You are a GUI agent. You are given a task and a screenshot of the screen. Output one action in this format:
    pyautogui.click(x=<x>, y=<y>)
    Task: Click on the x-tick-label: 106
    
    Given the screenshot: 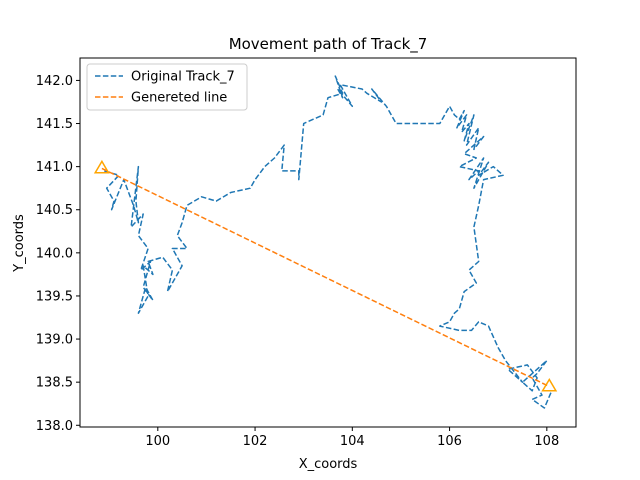 What is the action you would take?
    pyautogui.click(x=449, y=441)
    